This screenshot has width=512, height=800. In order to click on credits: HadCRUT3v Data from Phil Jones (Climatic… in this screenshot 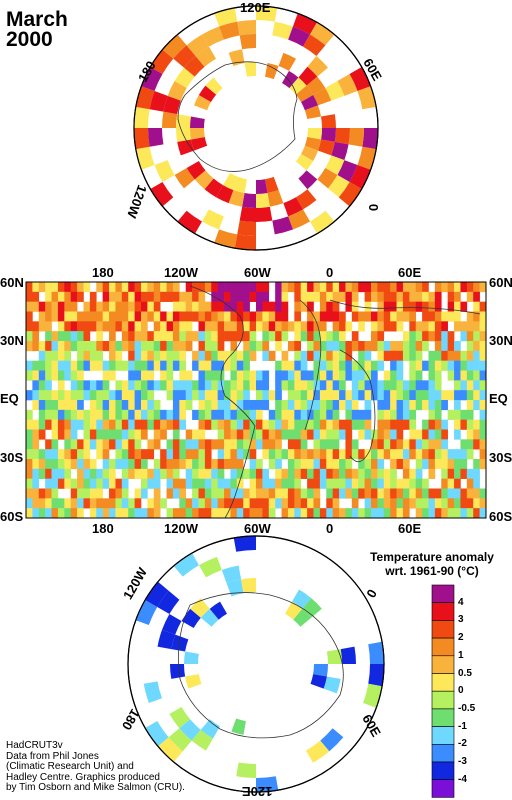, I will do `click(95, 767)`.